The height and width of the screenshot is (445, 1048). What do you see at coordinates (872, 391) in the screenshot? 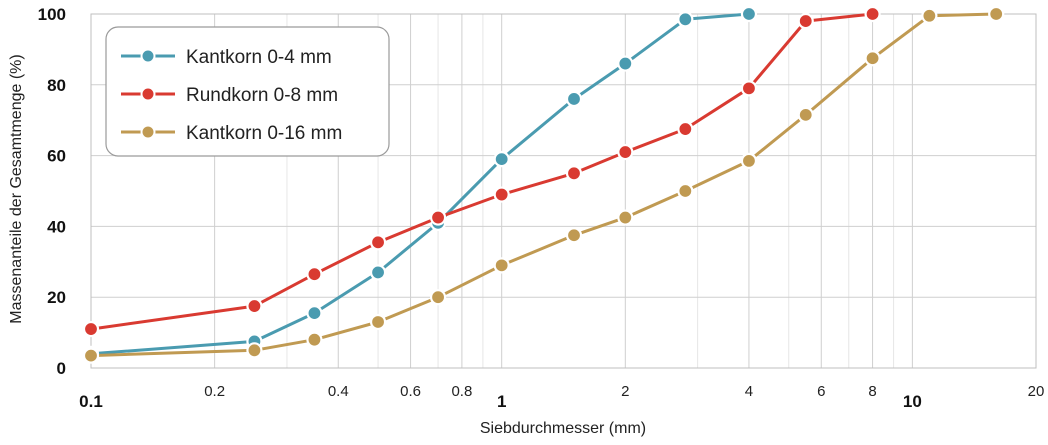
I see `x-tick-label: 8` at bounding box center [872, 391].